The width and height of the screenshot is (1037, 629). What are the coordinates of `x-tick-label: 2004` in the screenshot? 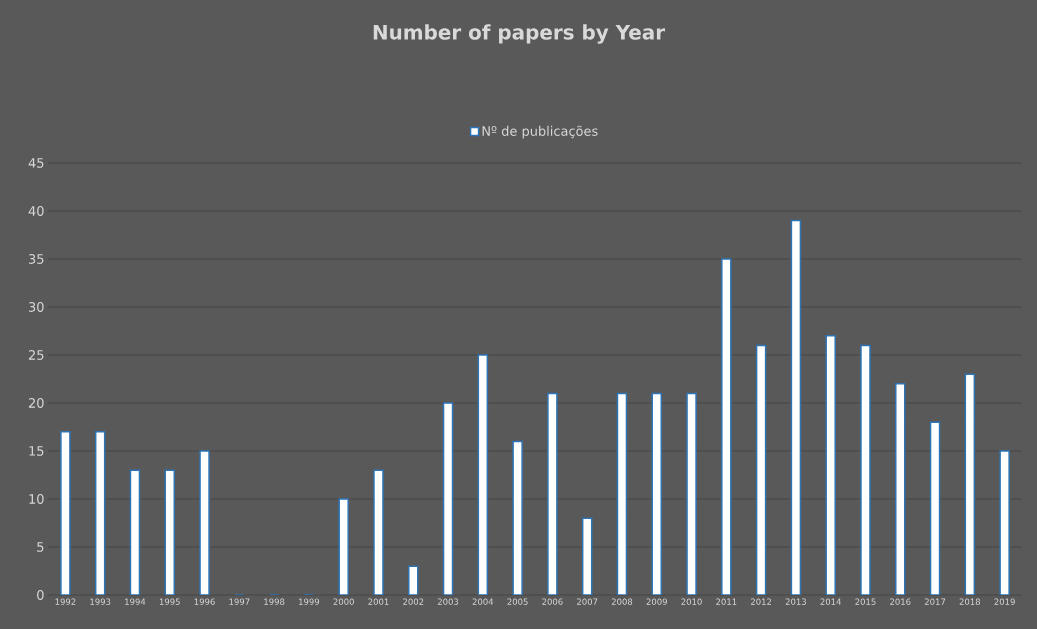 It's located at (483, 601).